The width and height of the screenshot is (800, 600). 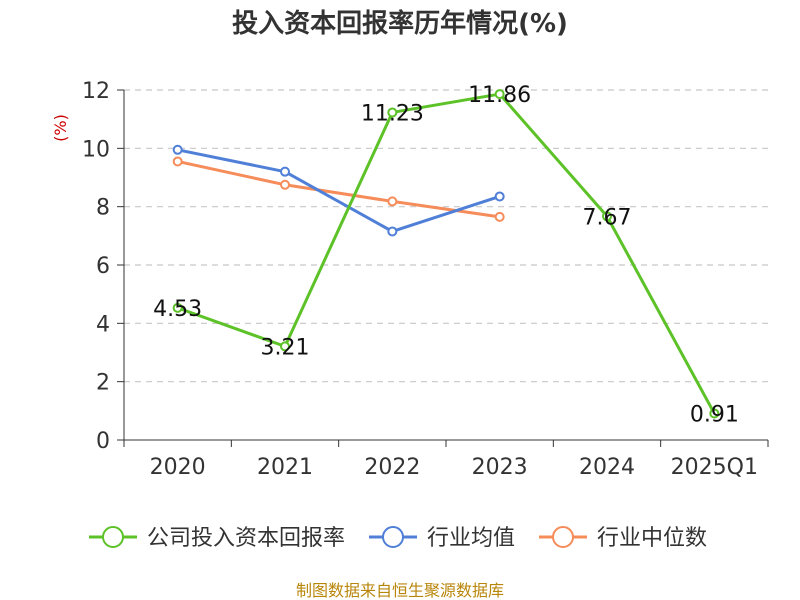 What do you see at coordinates (246, 538) in the screenshot?
I see `legend-label: 公司投入资本回报率` at bounding box center [246, 538].